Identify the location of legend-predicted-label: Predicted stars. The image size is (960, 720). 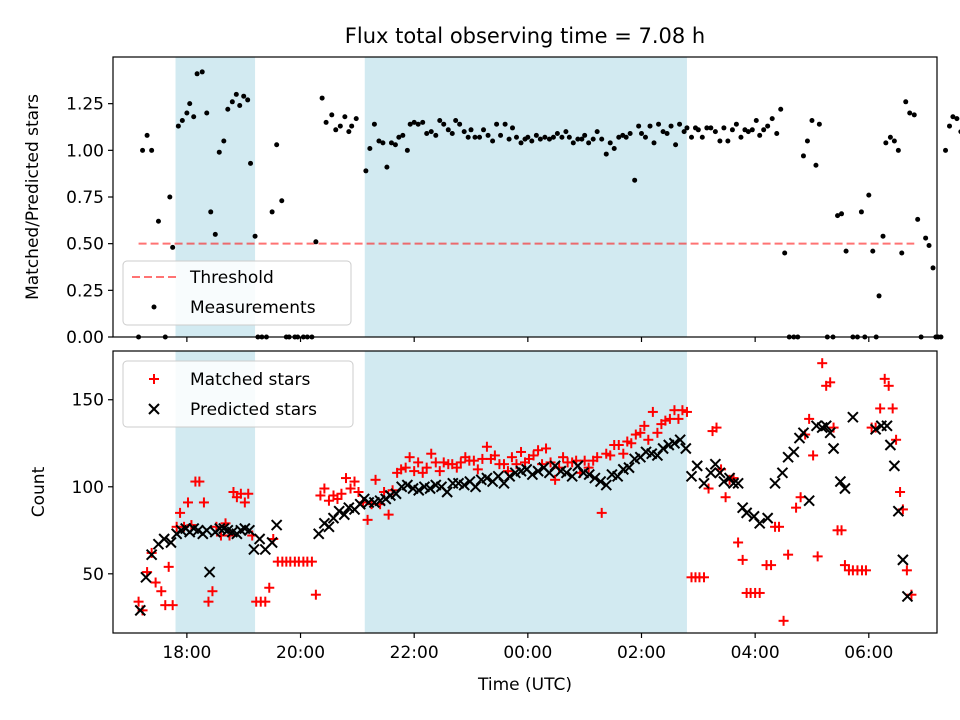
(253, 410).